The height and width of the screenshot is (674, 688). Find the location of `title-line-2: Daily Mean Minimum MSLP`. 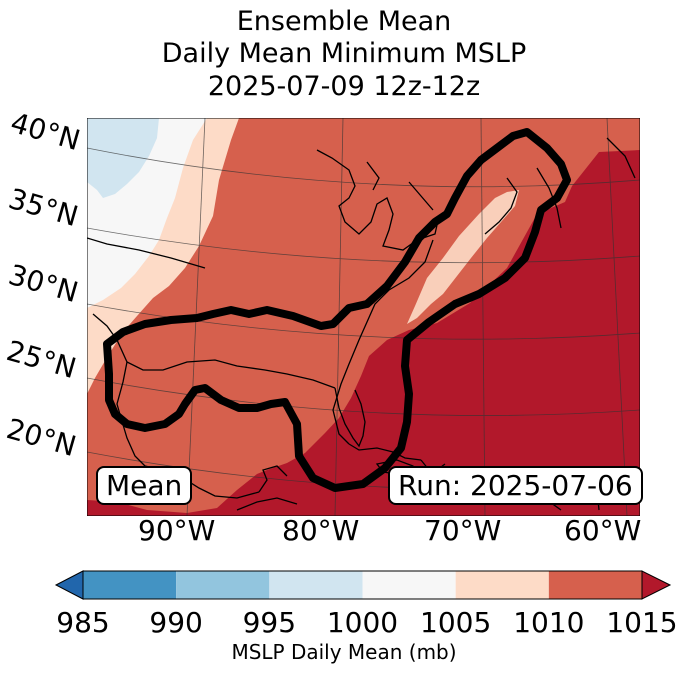

title-line-2: Daily Mean Minimum MSLP is located at coordinates (344, 53).